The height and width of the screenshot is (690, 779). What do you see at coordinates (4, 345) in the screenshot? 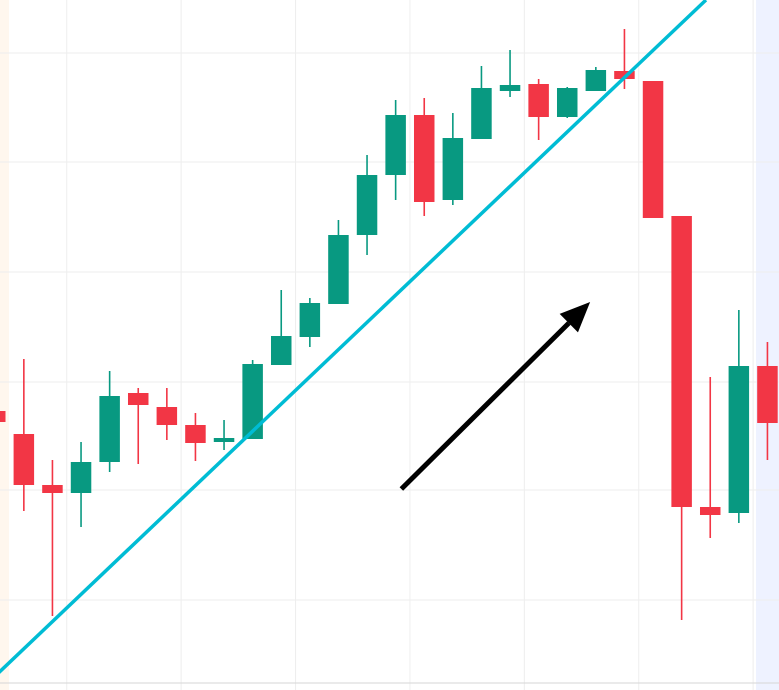
I see `left-edge-strip` at bounding box center [4, 345].